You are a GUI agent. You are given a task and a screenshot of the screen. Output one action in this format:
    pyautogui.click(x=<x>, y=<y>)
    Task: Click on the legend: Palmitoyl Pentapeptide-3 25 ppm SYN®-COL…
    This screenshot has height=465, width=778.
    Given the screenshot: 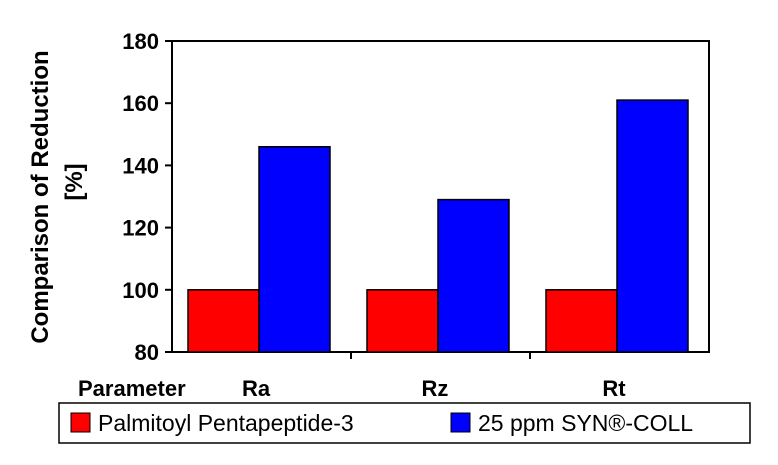 What is the action you would take?
    pyautogui.click(x=404, y=423)
    